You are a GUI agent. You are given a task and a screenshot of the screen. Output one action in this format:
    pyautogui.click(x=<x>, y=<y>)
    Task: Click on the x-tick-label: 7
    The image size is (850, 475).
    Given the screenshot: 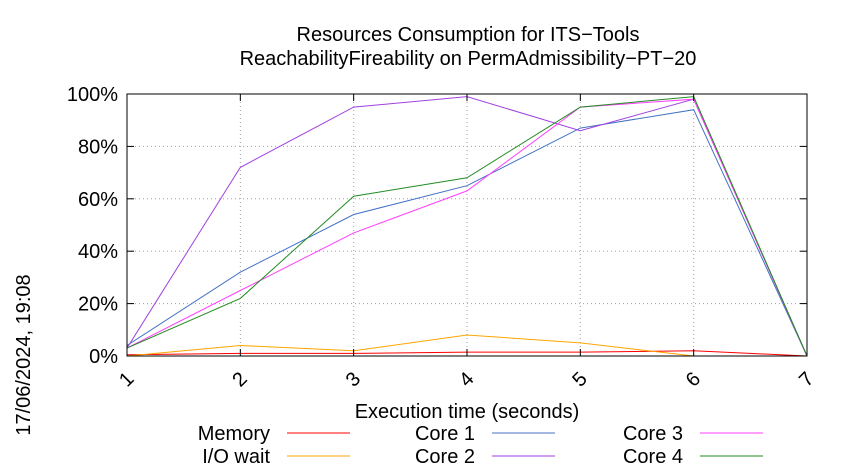 What is the action you would take?
    pyautogui.click(x=806, y=379)
    